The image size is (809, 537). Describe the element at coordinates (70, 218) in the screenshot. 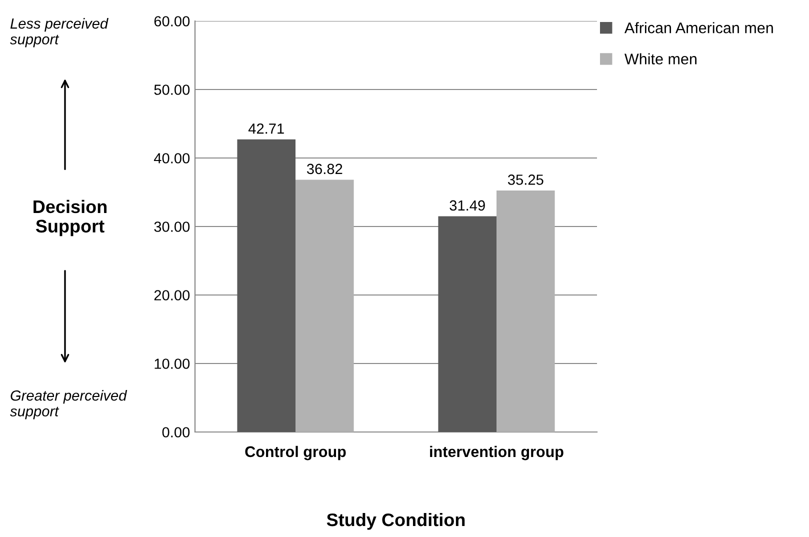

I see `y-axis-title: Decision Support` at that location.